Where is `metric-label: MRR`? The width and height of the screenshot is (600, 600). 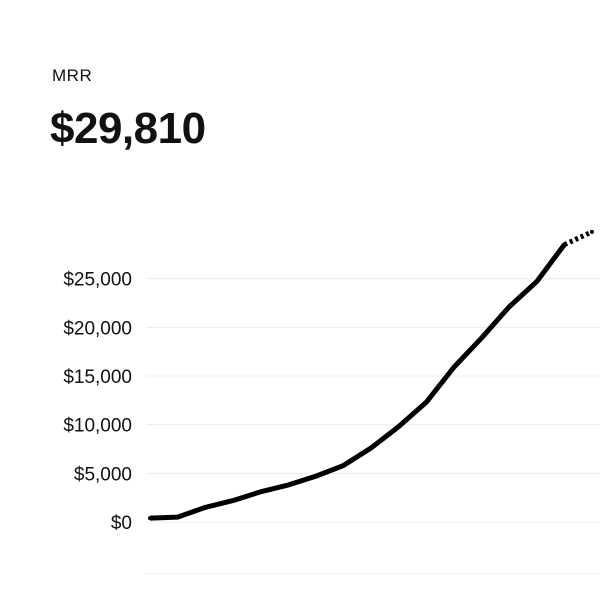
metric-label: MRR is located at coordinates (72, 75).